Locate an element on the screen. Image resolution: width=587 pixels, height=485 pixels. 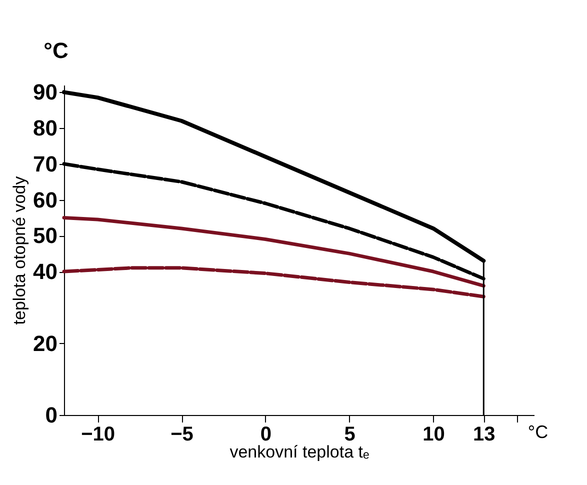
y-tick-label: 80 is located at coordinates (45, 128).